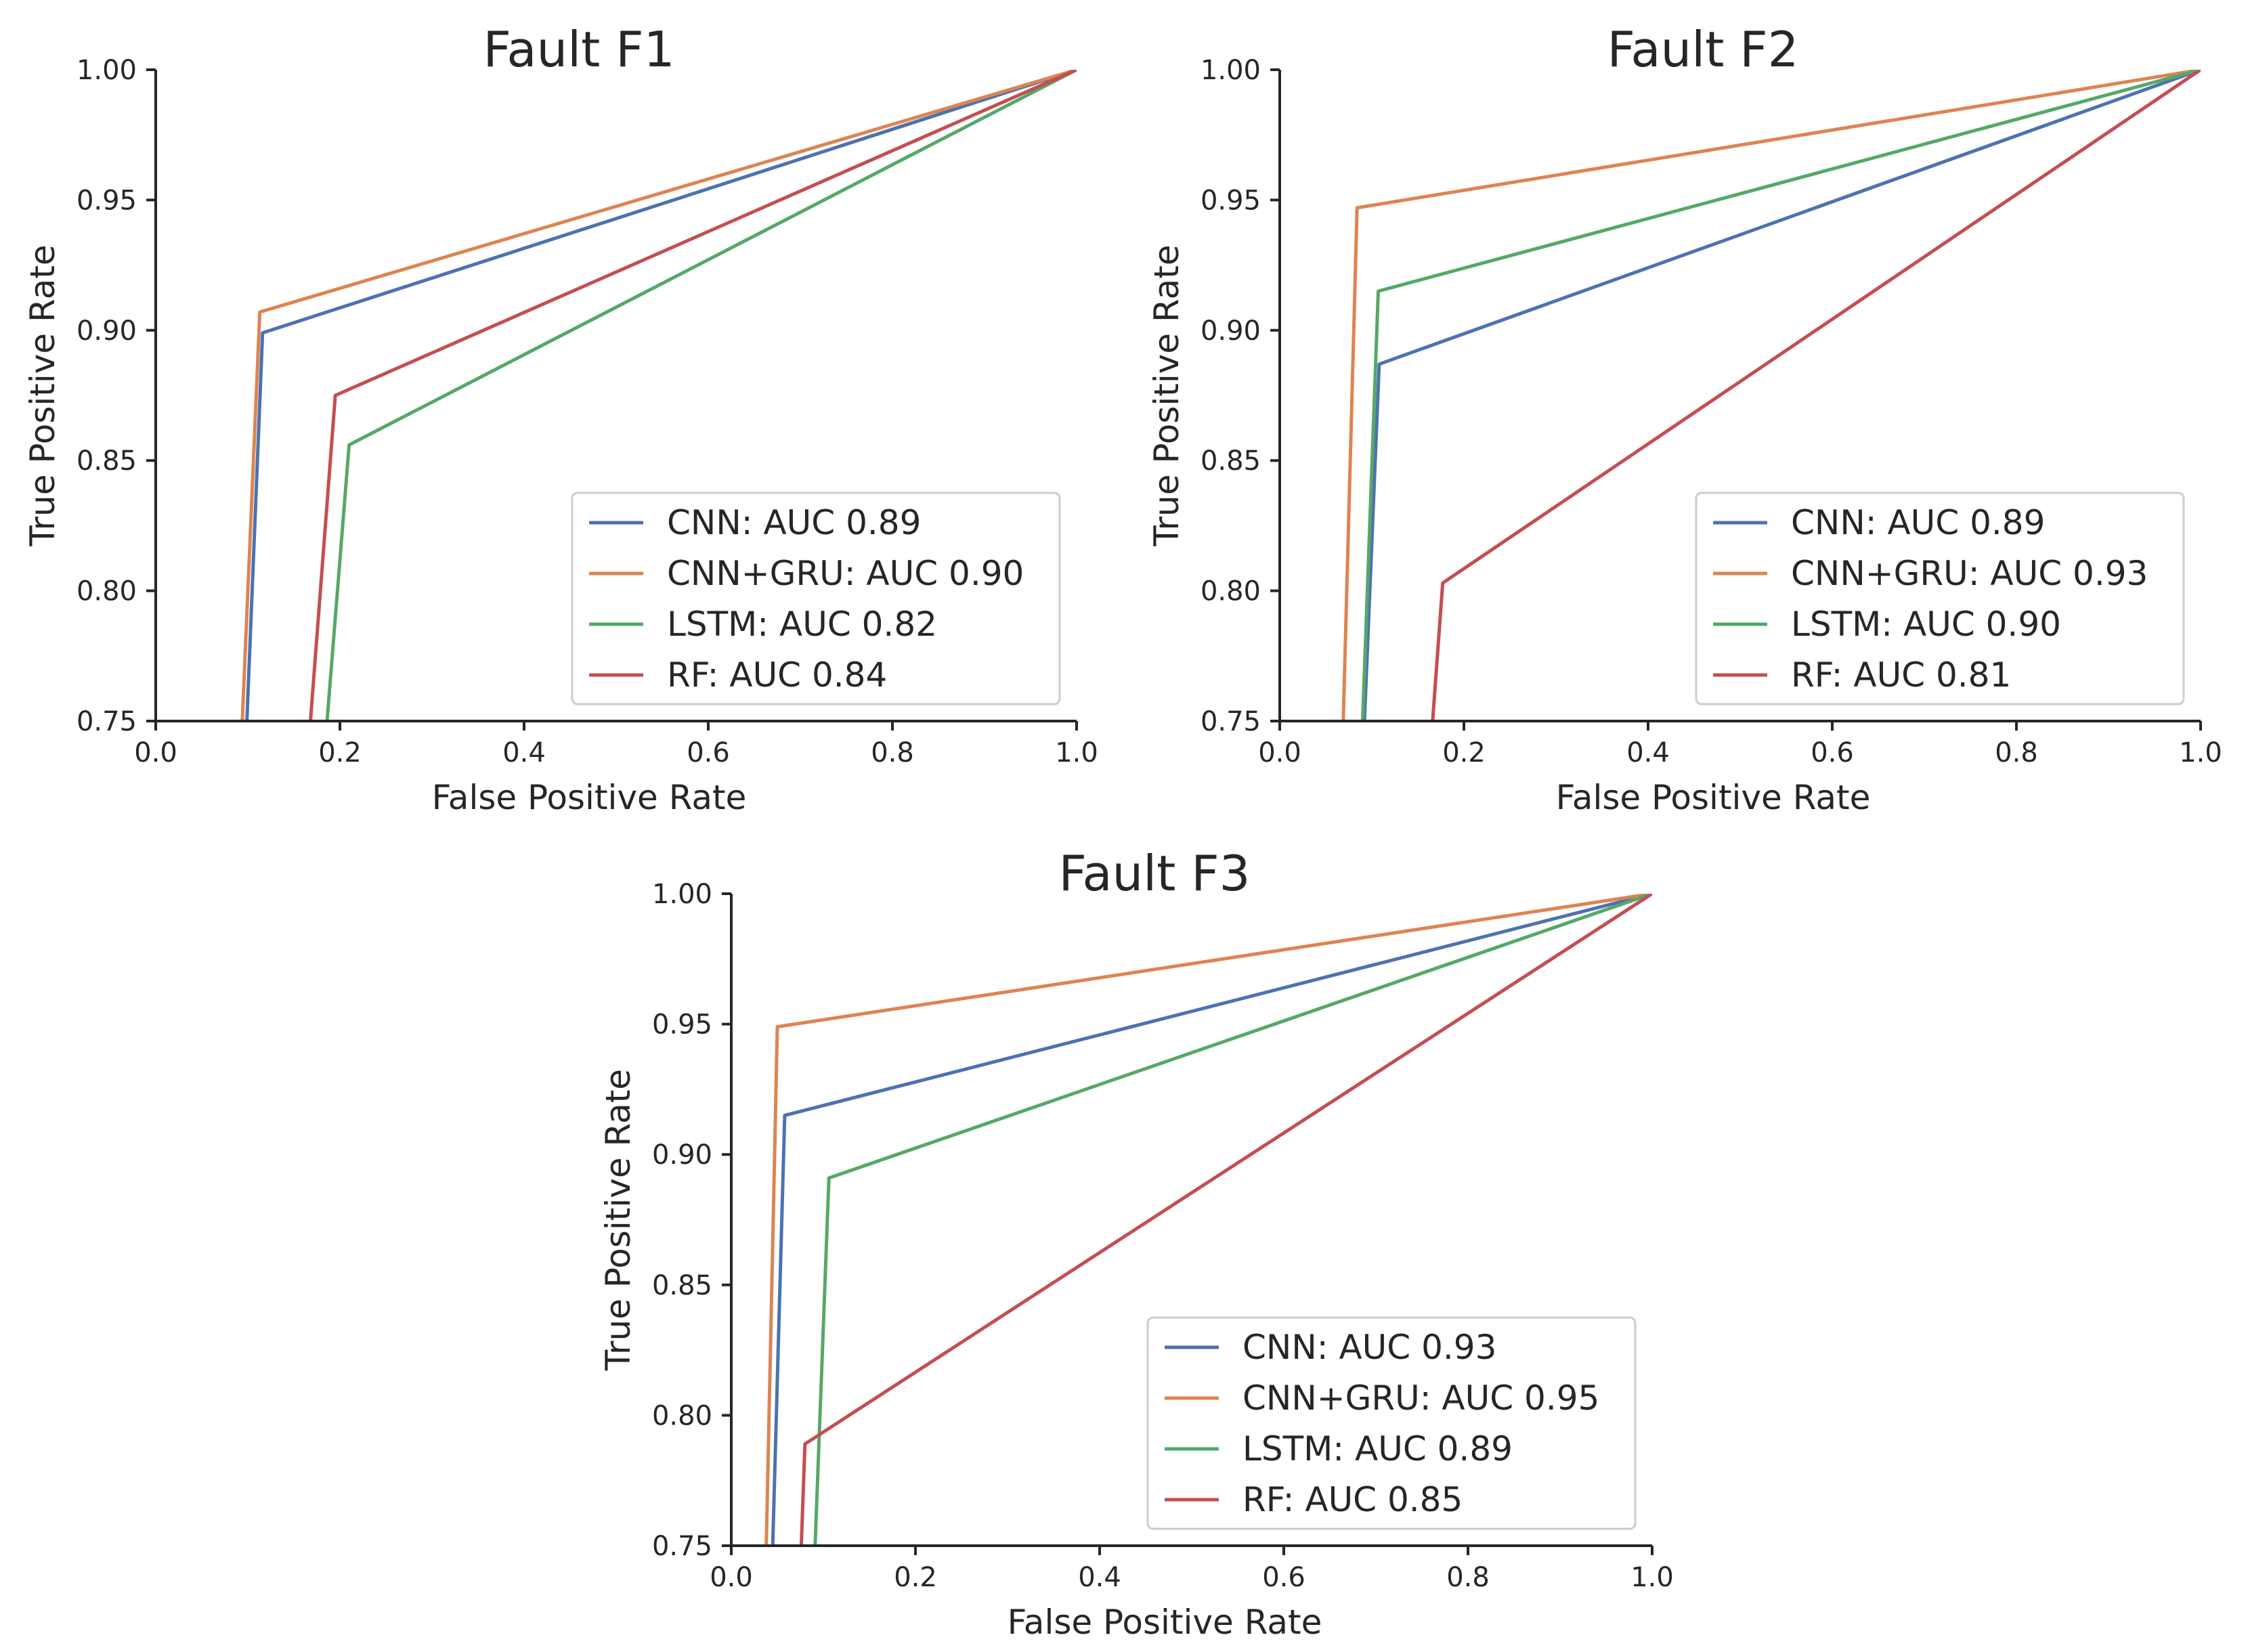 The image size is (2248, 1652). Describe the element at coordinates (1369, 1348) in the screenshot. I see `legend-entry: CNN: AUC 0.93` at that location.